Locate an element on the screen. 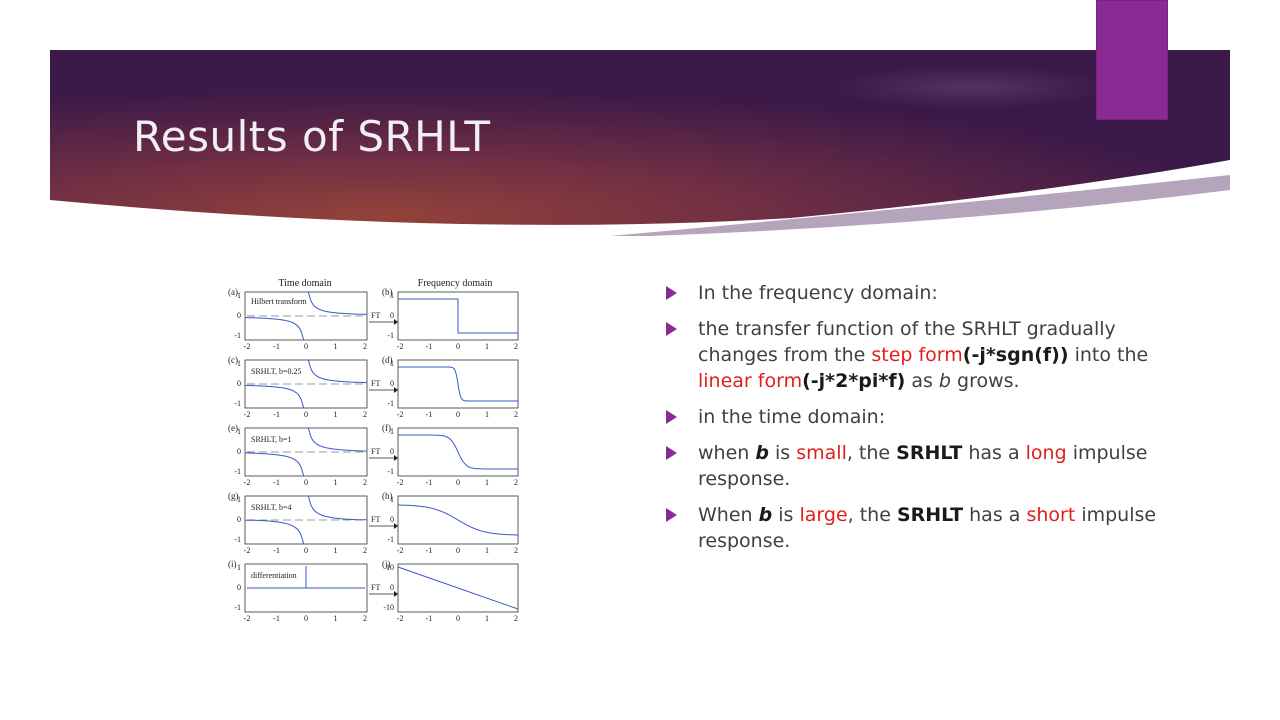 This screenshot has width=1280, height=720. bullet-1-text: In the frequency domain: is located at coordinates (818, 293).